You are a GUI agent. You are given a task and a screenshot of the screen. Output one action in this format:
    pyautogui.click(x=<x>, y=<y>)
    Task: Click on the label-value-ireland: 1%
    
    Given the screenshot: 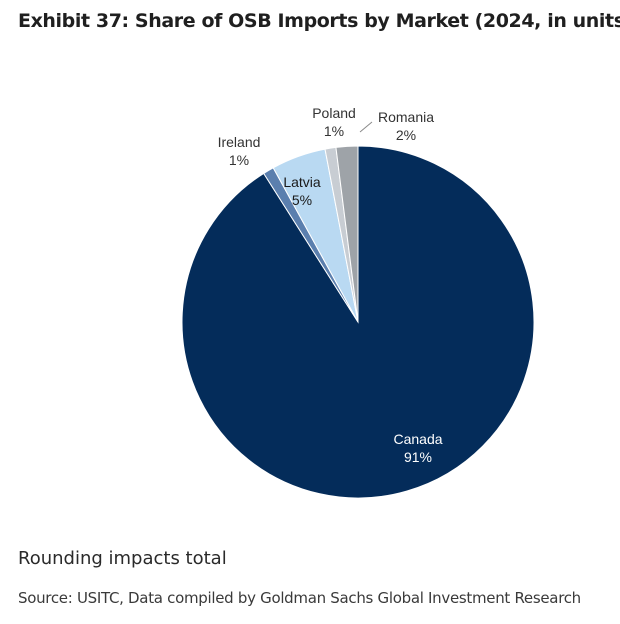 What is the action you would take?
    pyautogui.click(x=239, y=160)
    